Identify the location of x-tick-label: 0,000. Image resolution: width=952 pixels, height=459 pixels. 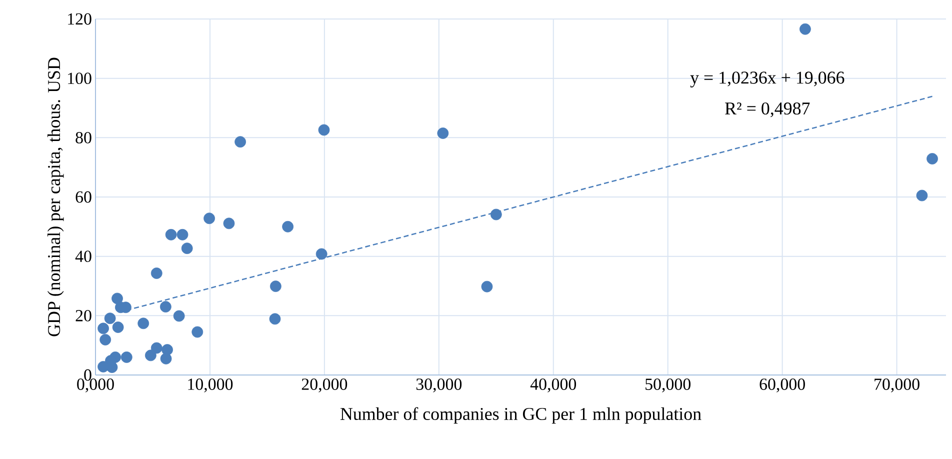
(95, 385).